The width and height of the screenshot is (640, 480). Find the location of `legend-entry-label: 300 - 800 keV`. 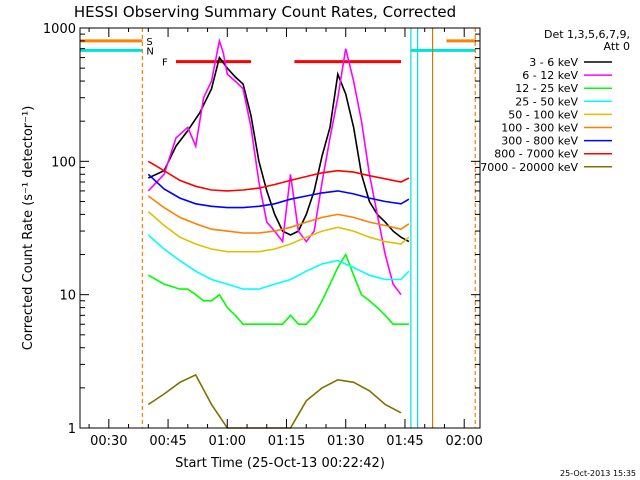

legend-entry-label: 300 - 800 keV is located at coordinates (539, 141).